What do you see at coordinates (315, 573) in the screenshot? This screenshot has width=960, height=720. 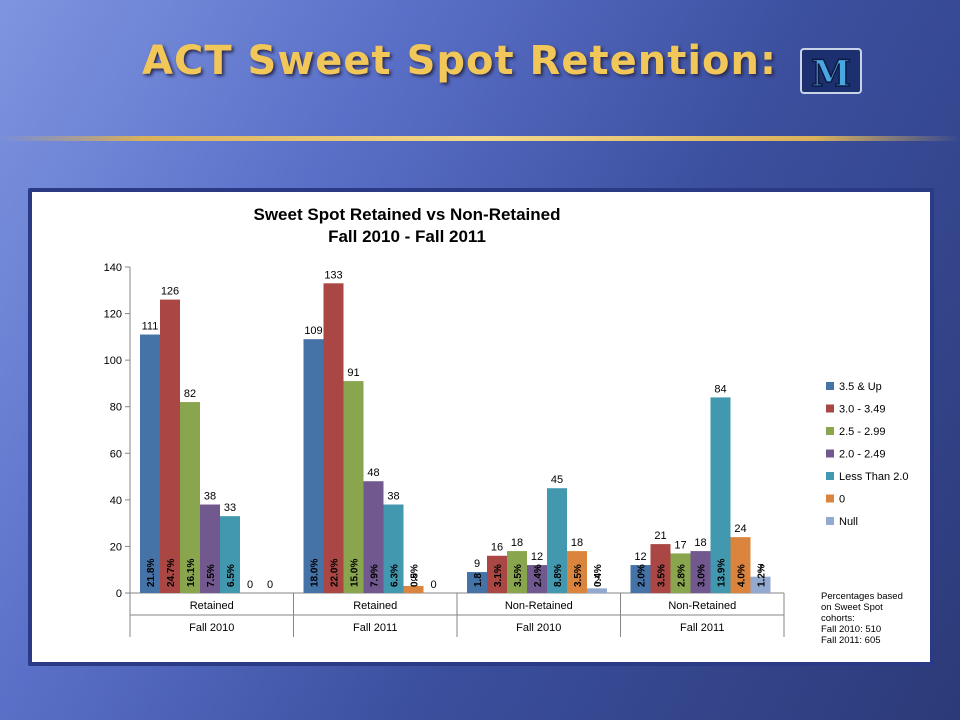 I see `bar-percent-label: 18.0%` at bounding box center [315, 573].